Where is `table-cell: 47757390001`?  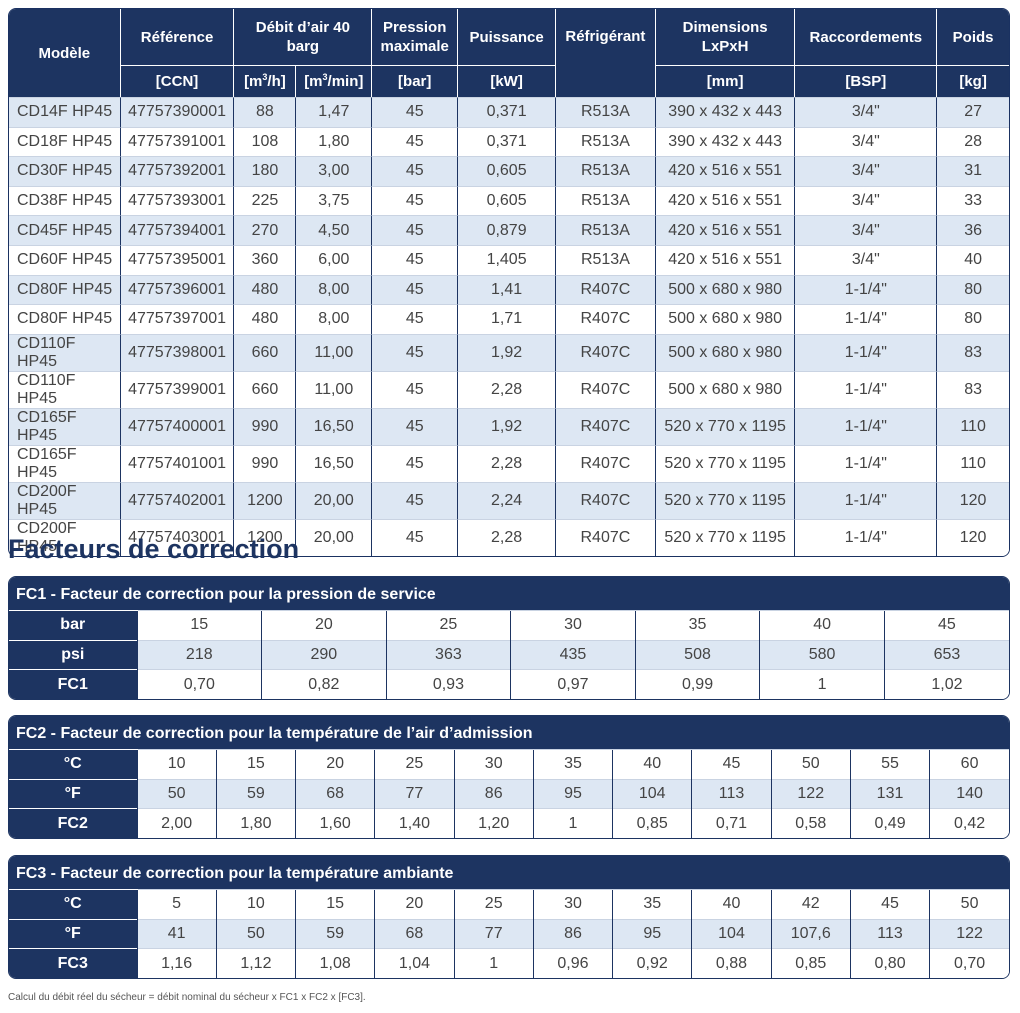 table-cell: 47757390001 is located at coordinates (177, 112).